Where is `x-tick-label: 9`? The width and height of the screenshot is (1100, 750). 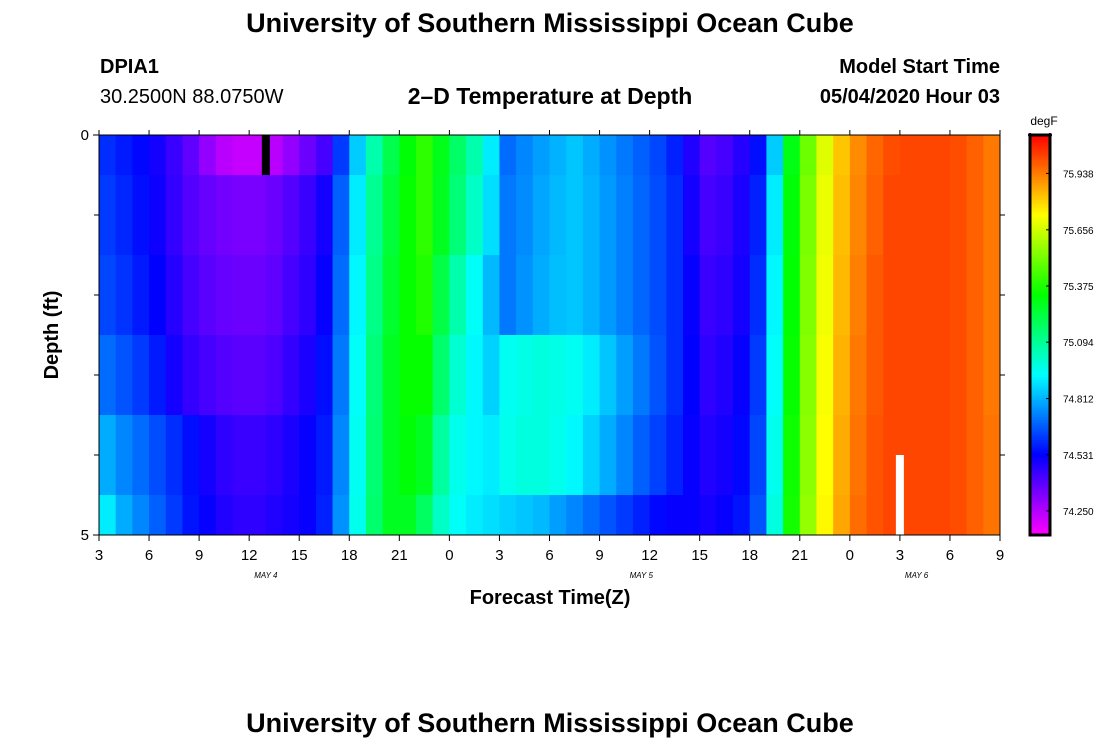 x-tick-label: 9 is located at coordinates (599, 555).